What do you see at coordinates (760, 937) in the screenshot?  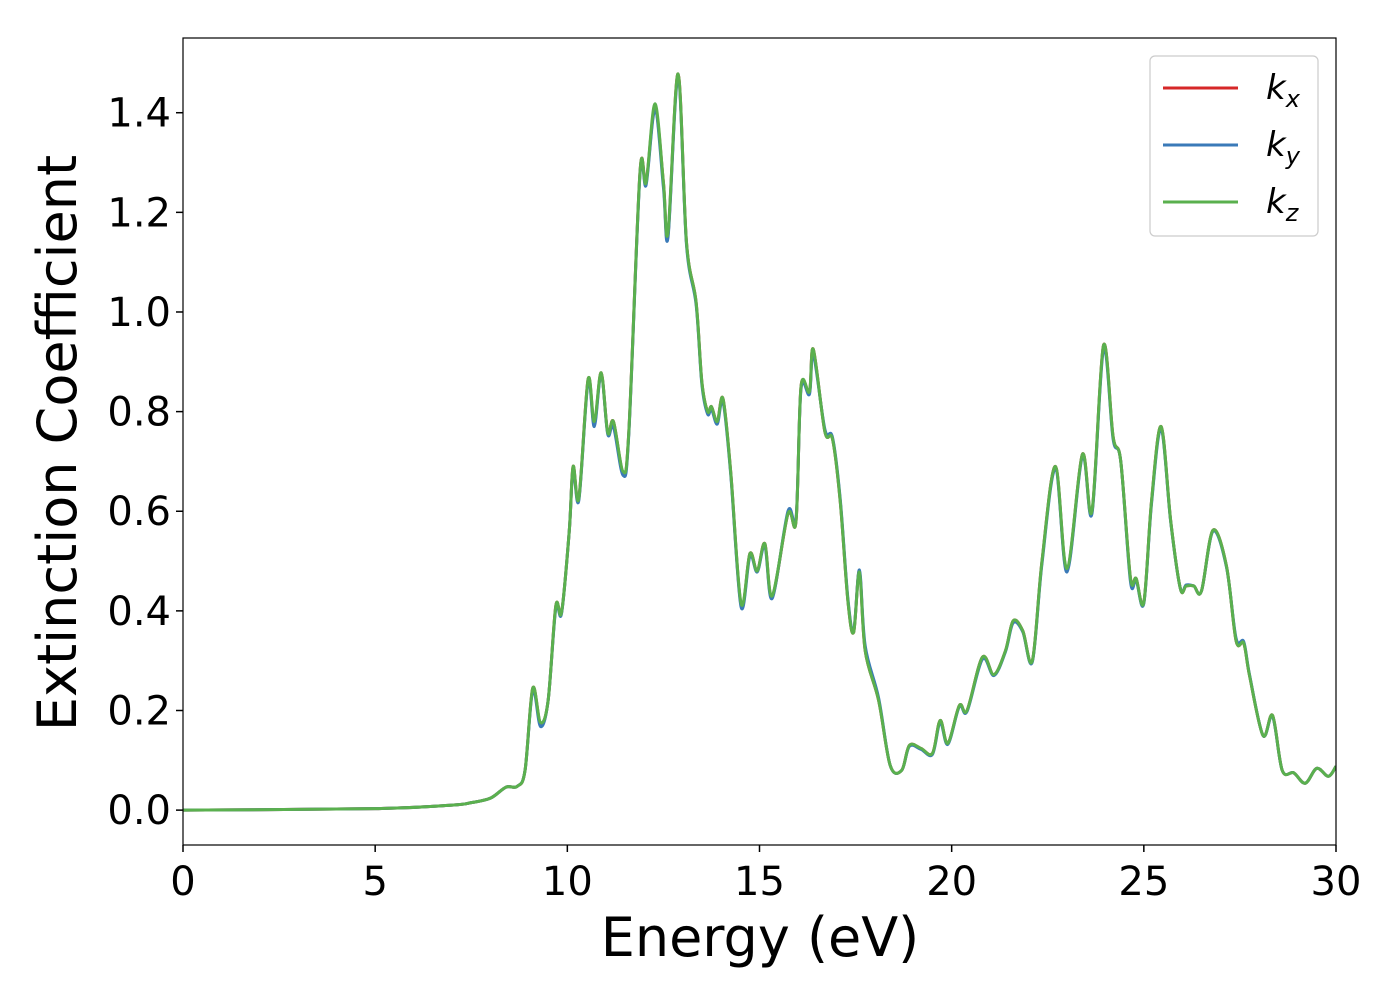 I see `x-axis-label: Energy (eV)` at bounding box center [760, 937].